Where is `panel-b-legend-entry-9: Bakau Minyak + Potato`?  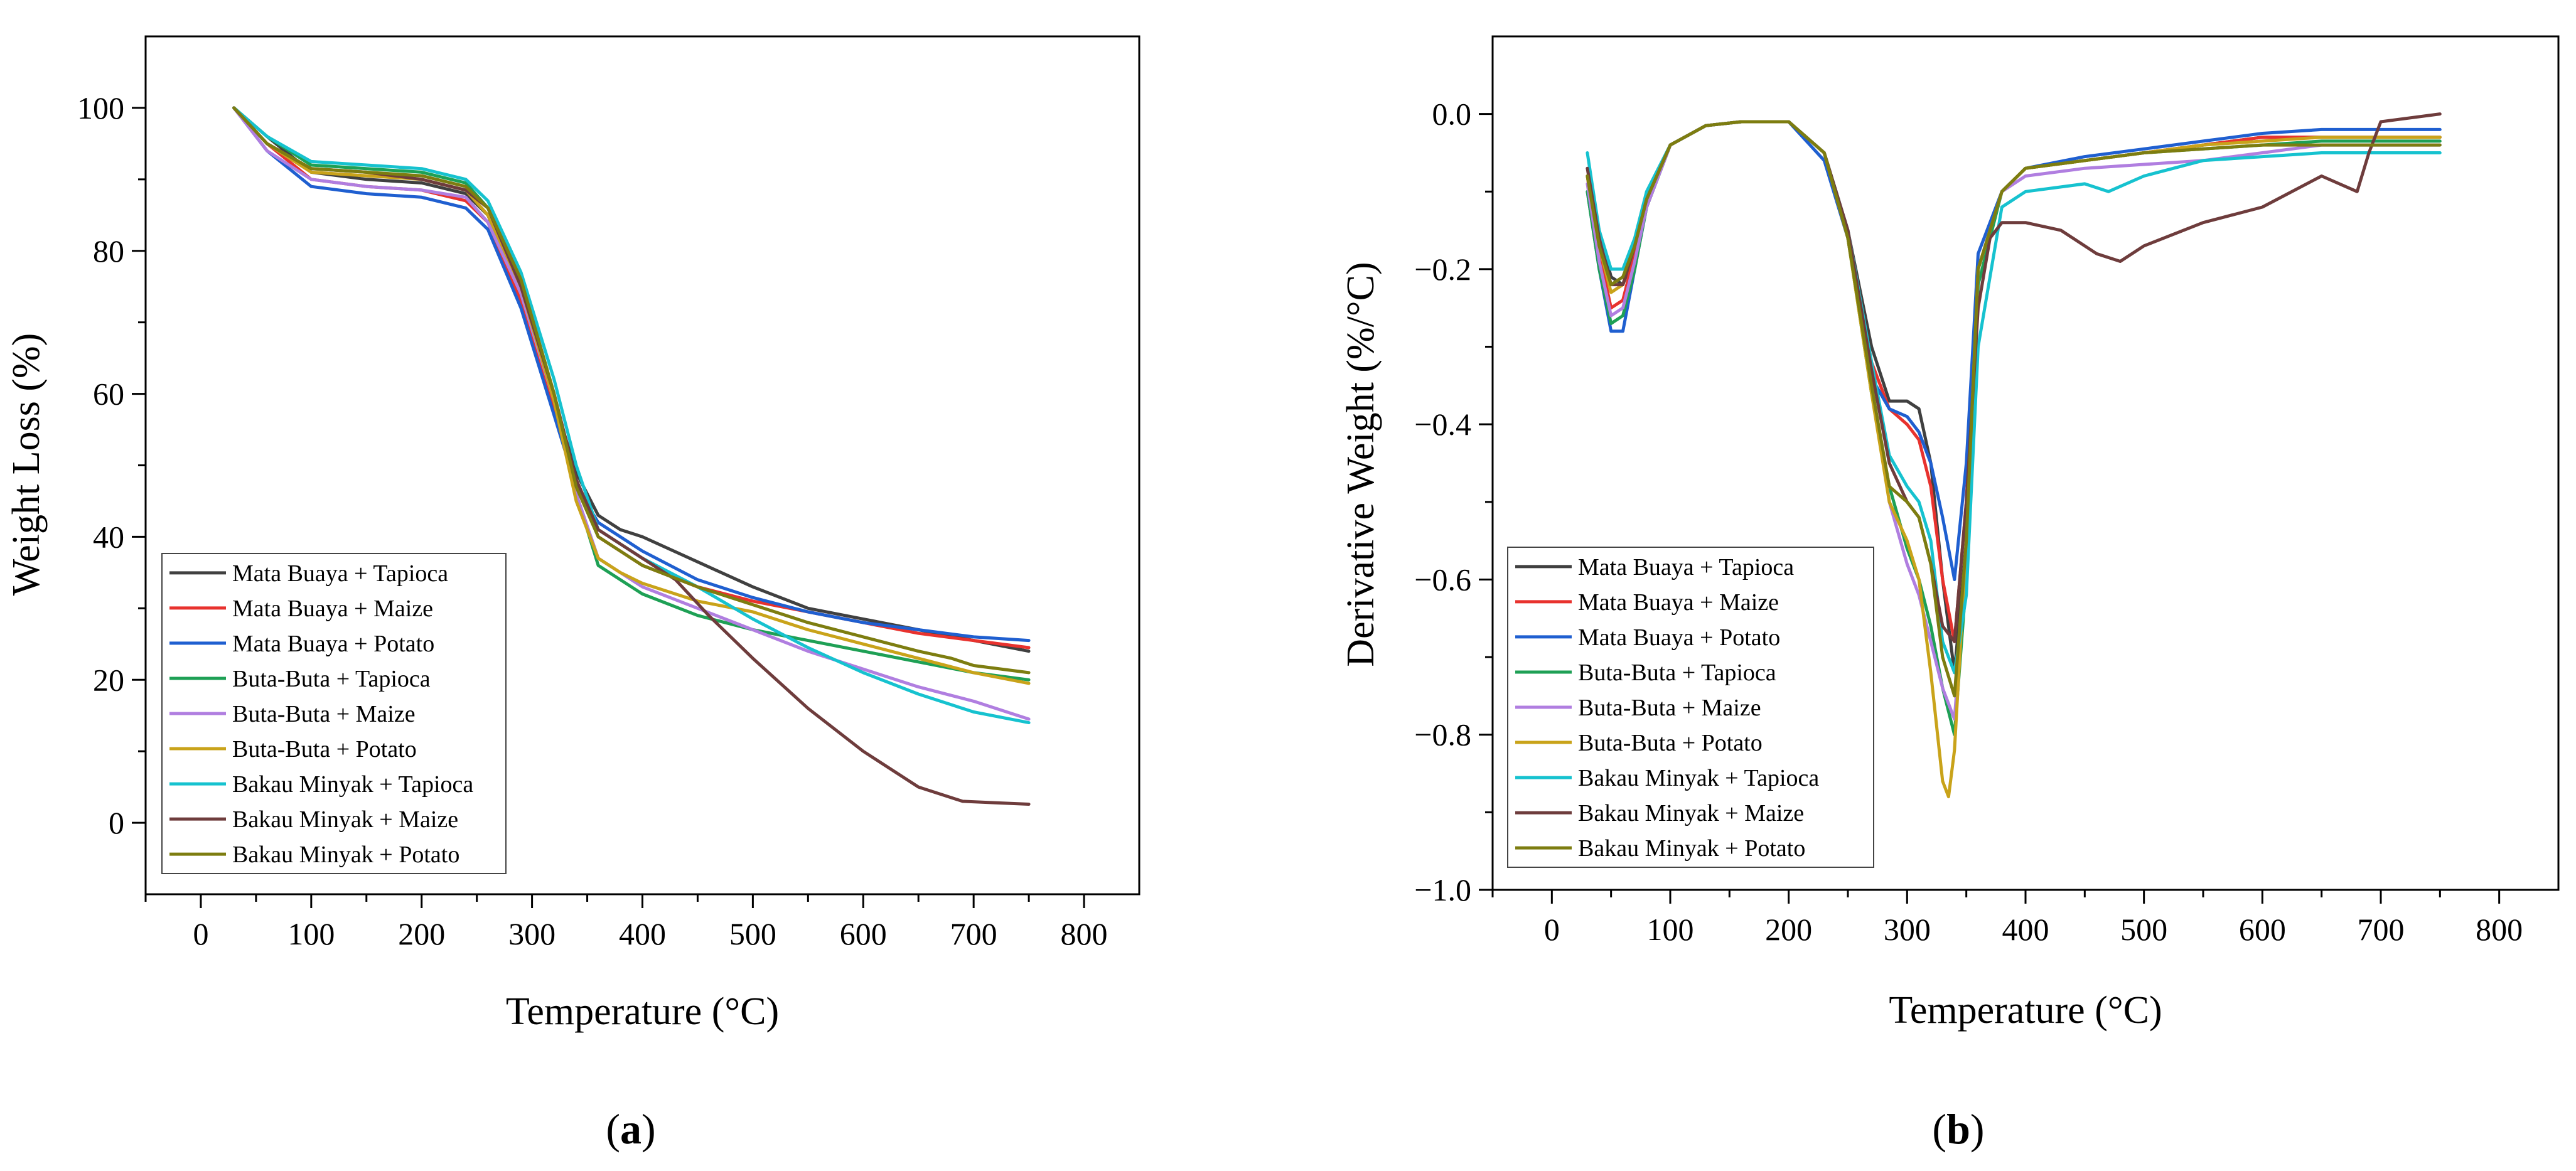
panel-b-legend-entry-9: Bakau Minyak + Potato is located at coordinates (1691, 848).